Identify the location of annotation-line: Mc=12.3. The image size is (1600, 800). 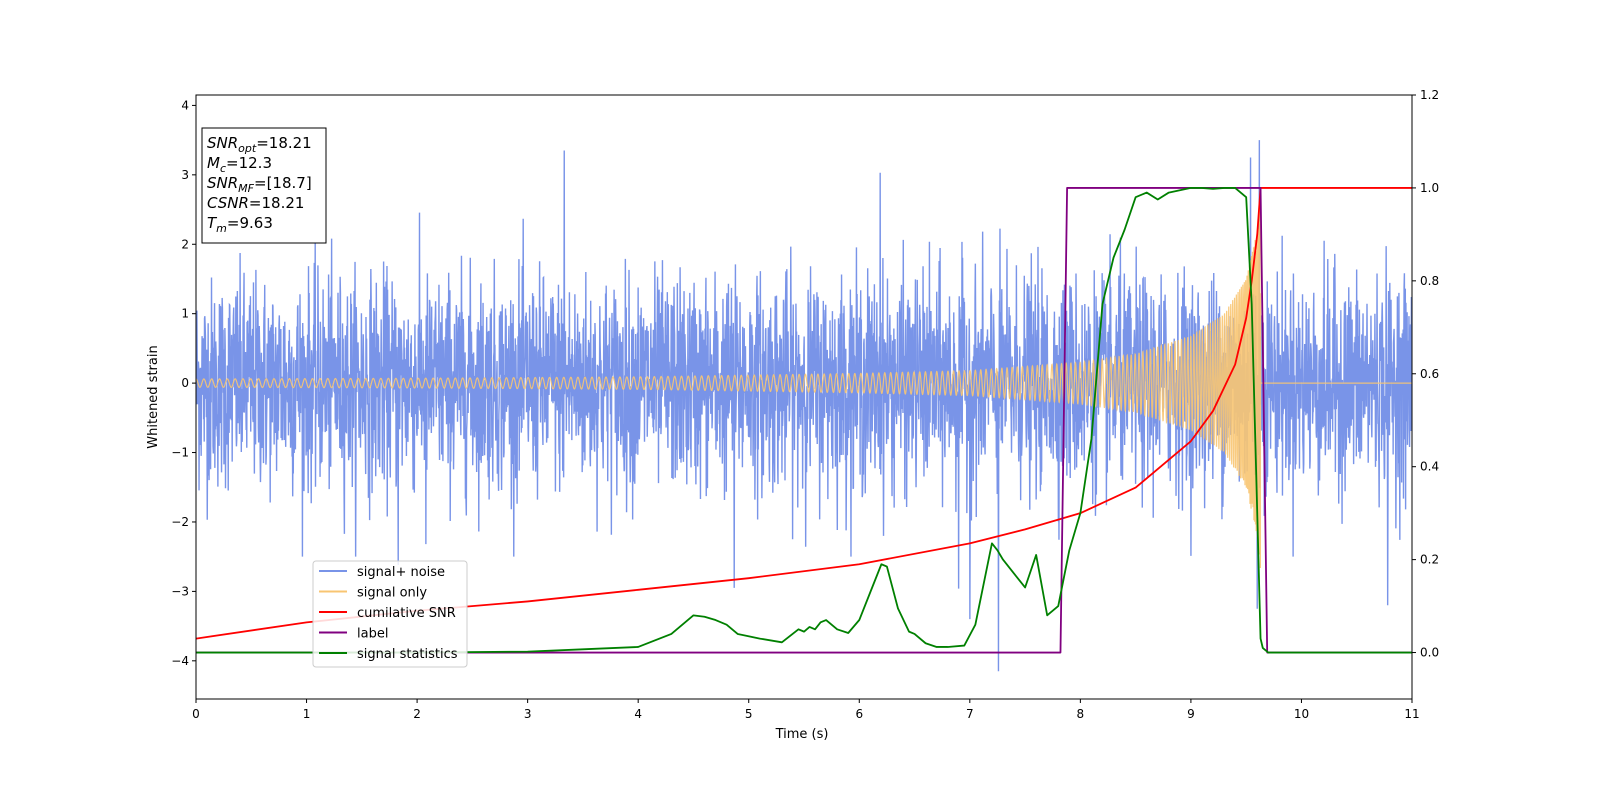
(239, 164).